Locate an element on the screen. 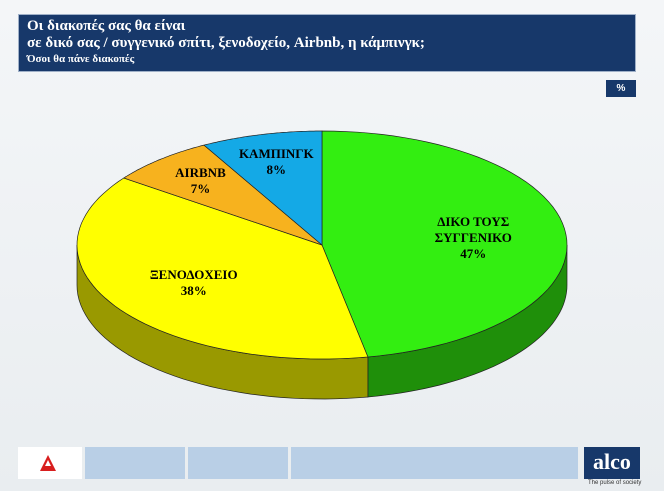  category-label: AIRBNB is located at coordinates (200, 172).